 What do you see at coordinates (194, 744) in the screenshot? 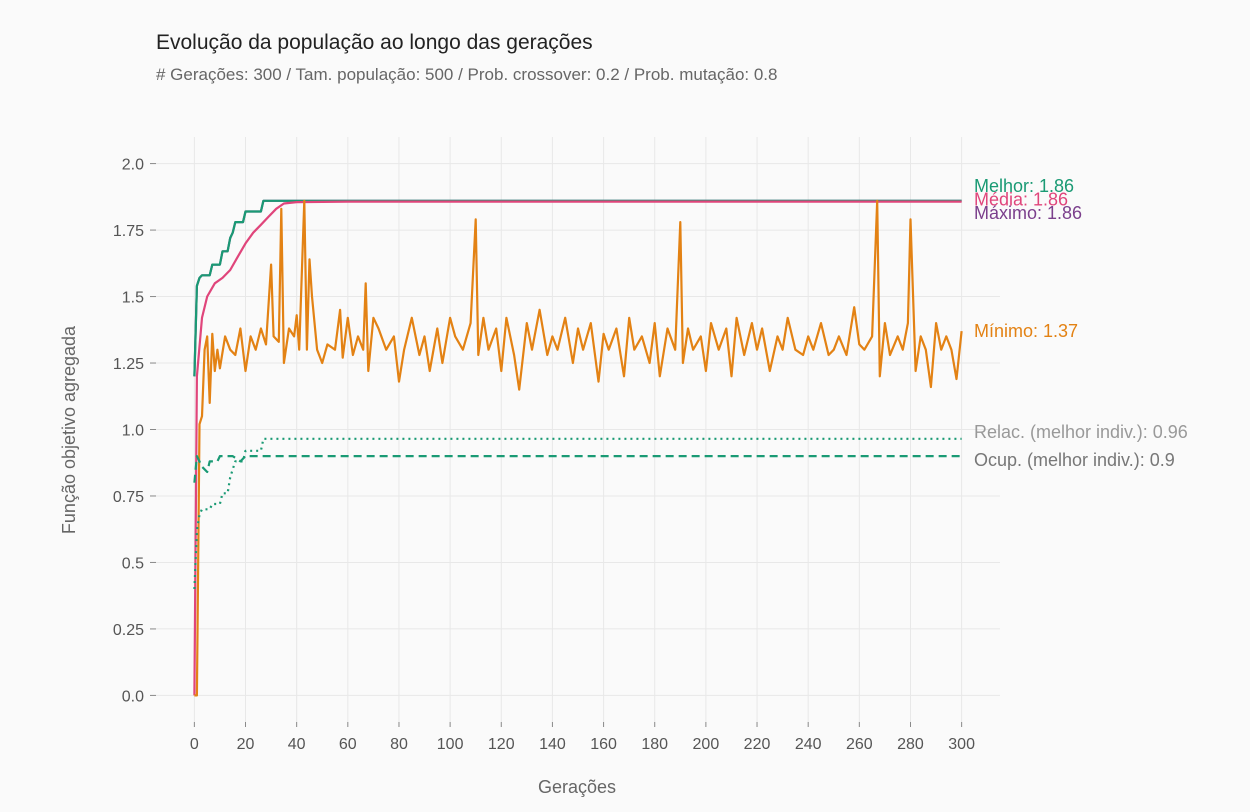
I see `x-tick-label: 0` at bounding box center [194, 744].